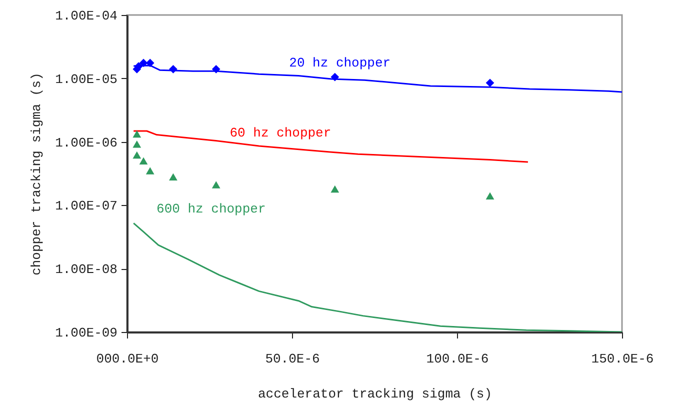 The image size is (679, 402). I want to click on series-label: 60 hz chopper, so click(281, 132).